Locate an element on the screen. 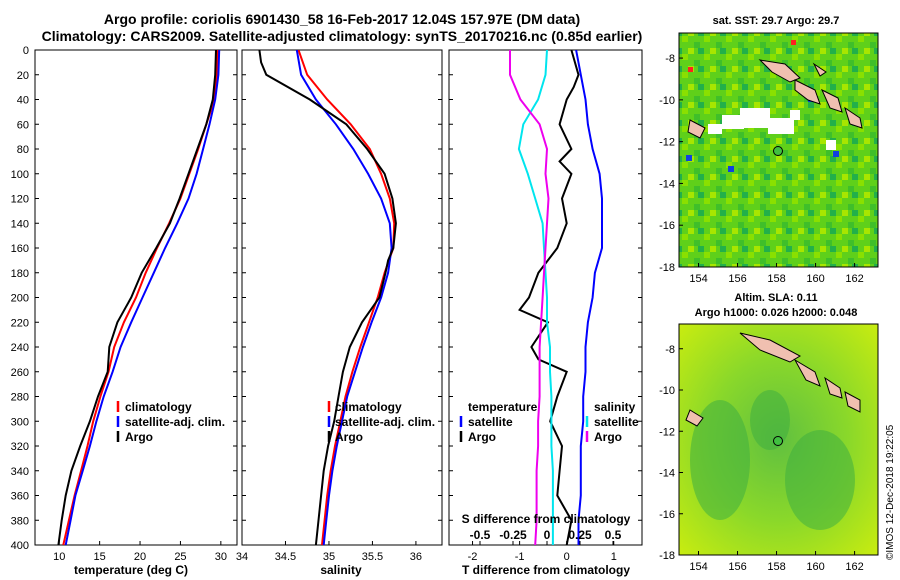 This screenshot has height=580, width=900. depth-tick-label: 80 is located at coordinates (23, 150).